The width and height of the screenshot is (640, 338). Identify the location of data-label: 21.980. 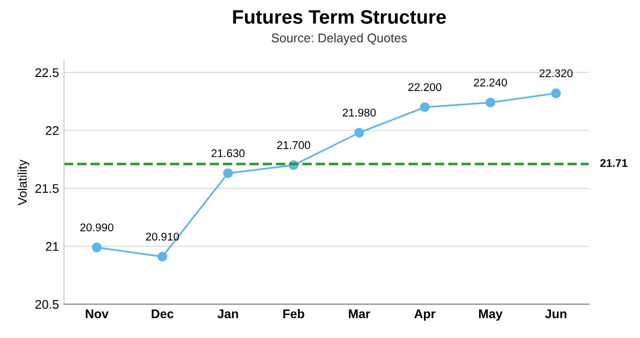
(359, 112).